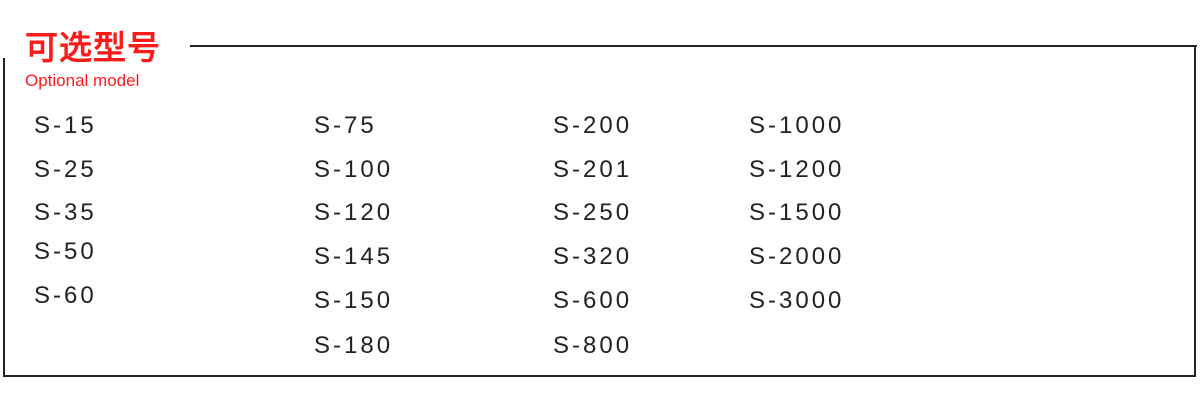 Image resolution: width=1200 pixels, height=410 pixels. I want to click on model-item: S-200, so click(593, 125).